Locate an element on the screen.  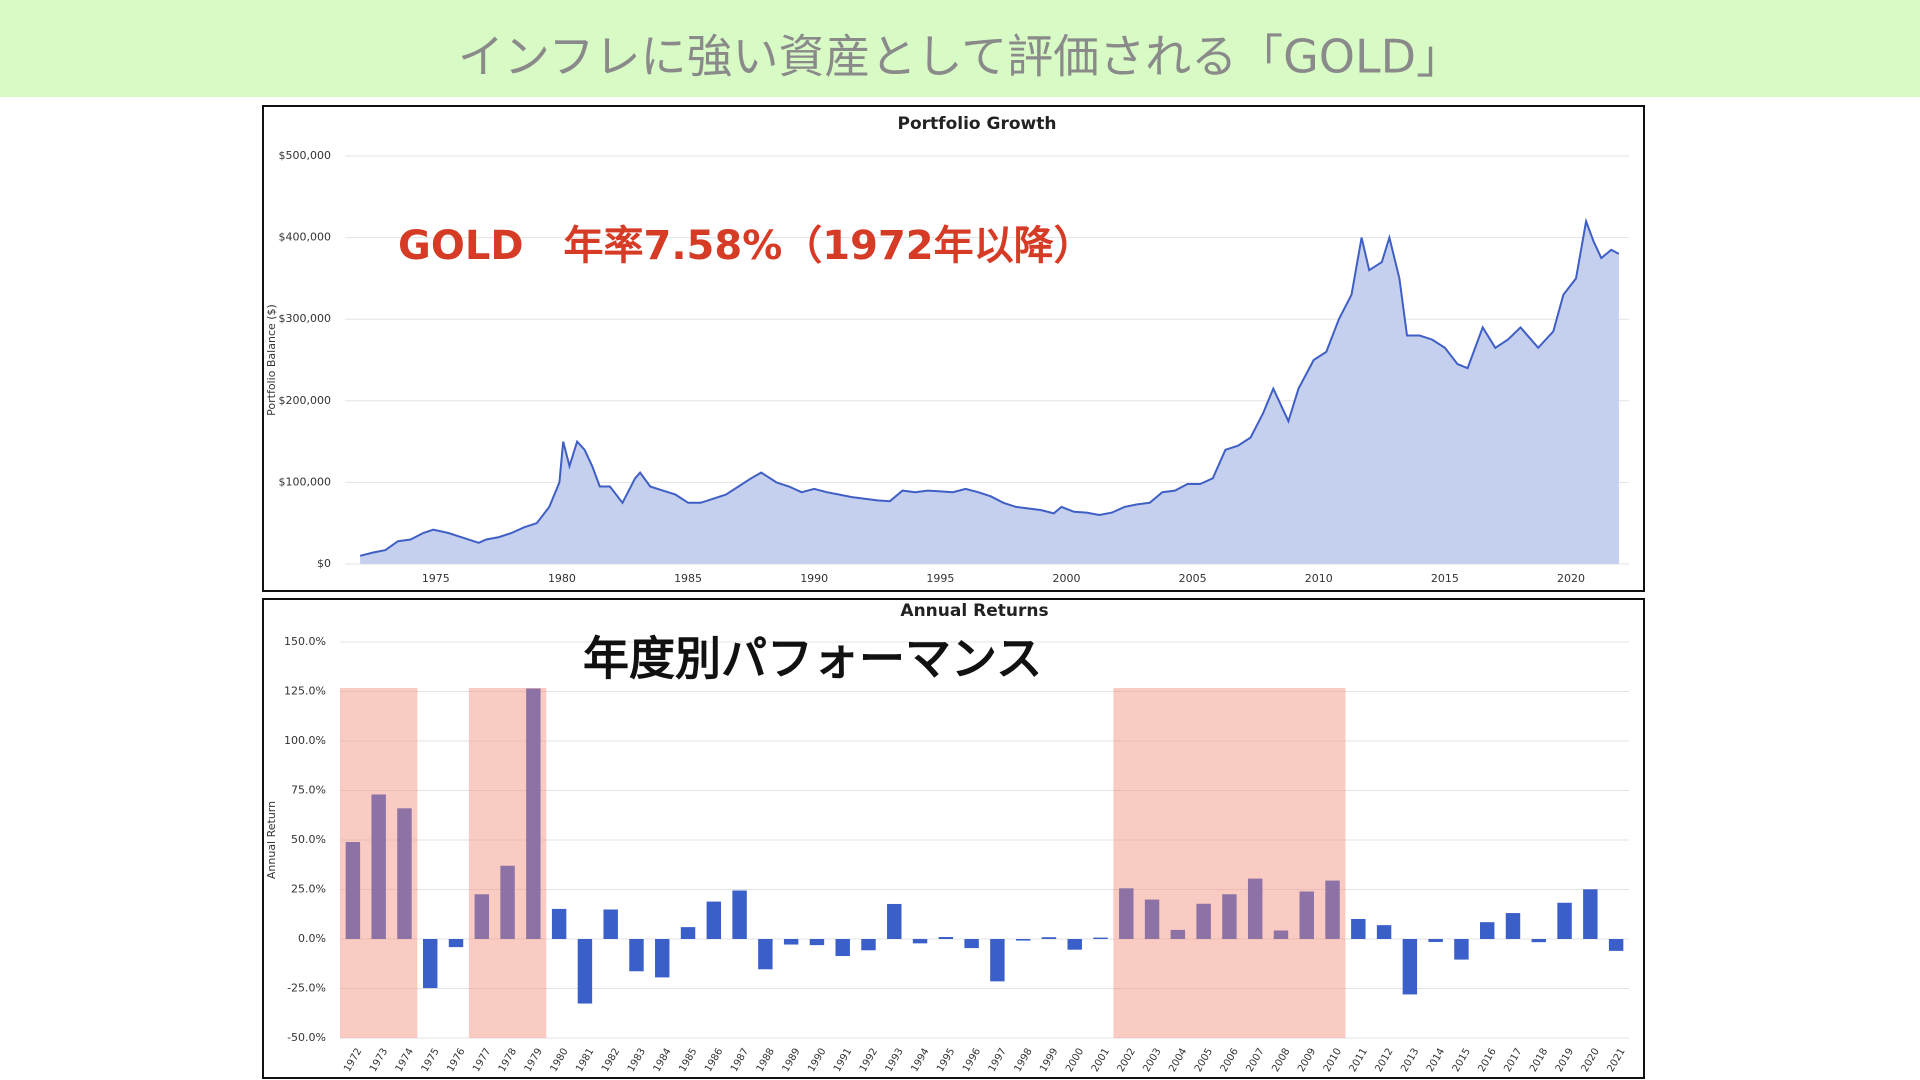
y-tick-label: 125.0% is located at coordinates (305, 691).